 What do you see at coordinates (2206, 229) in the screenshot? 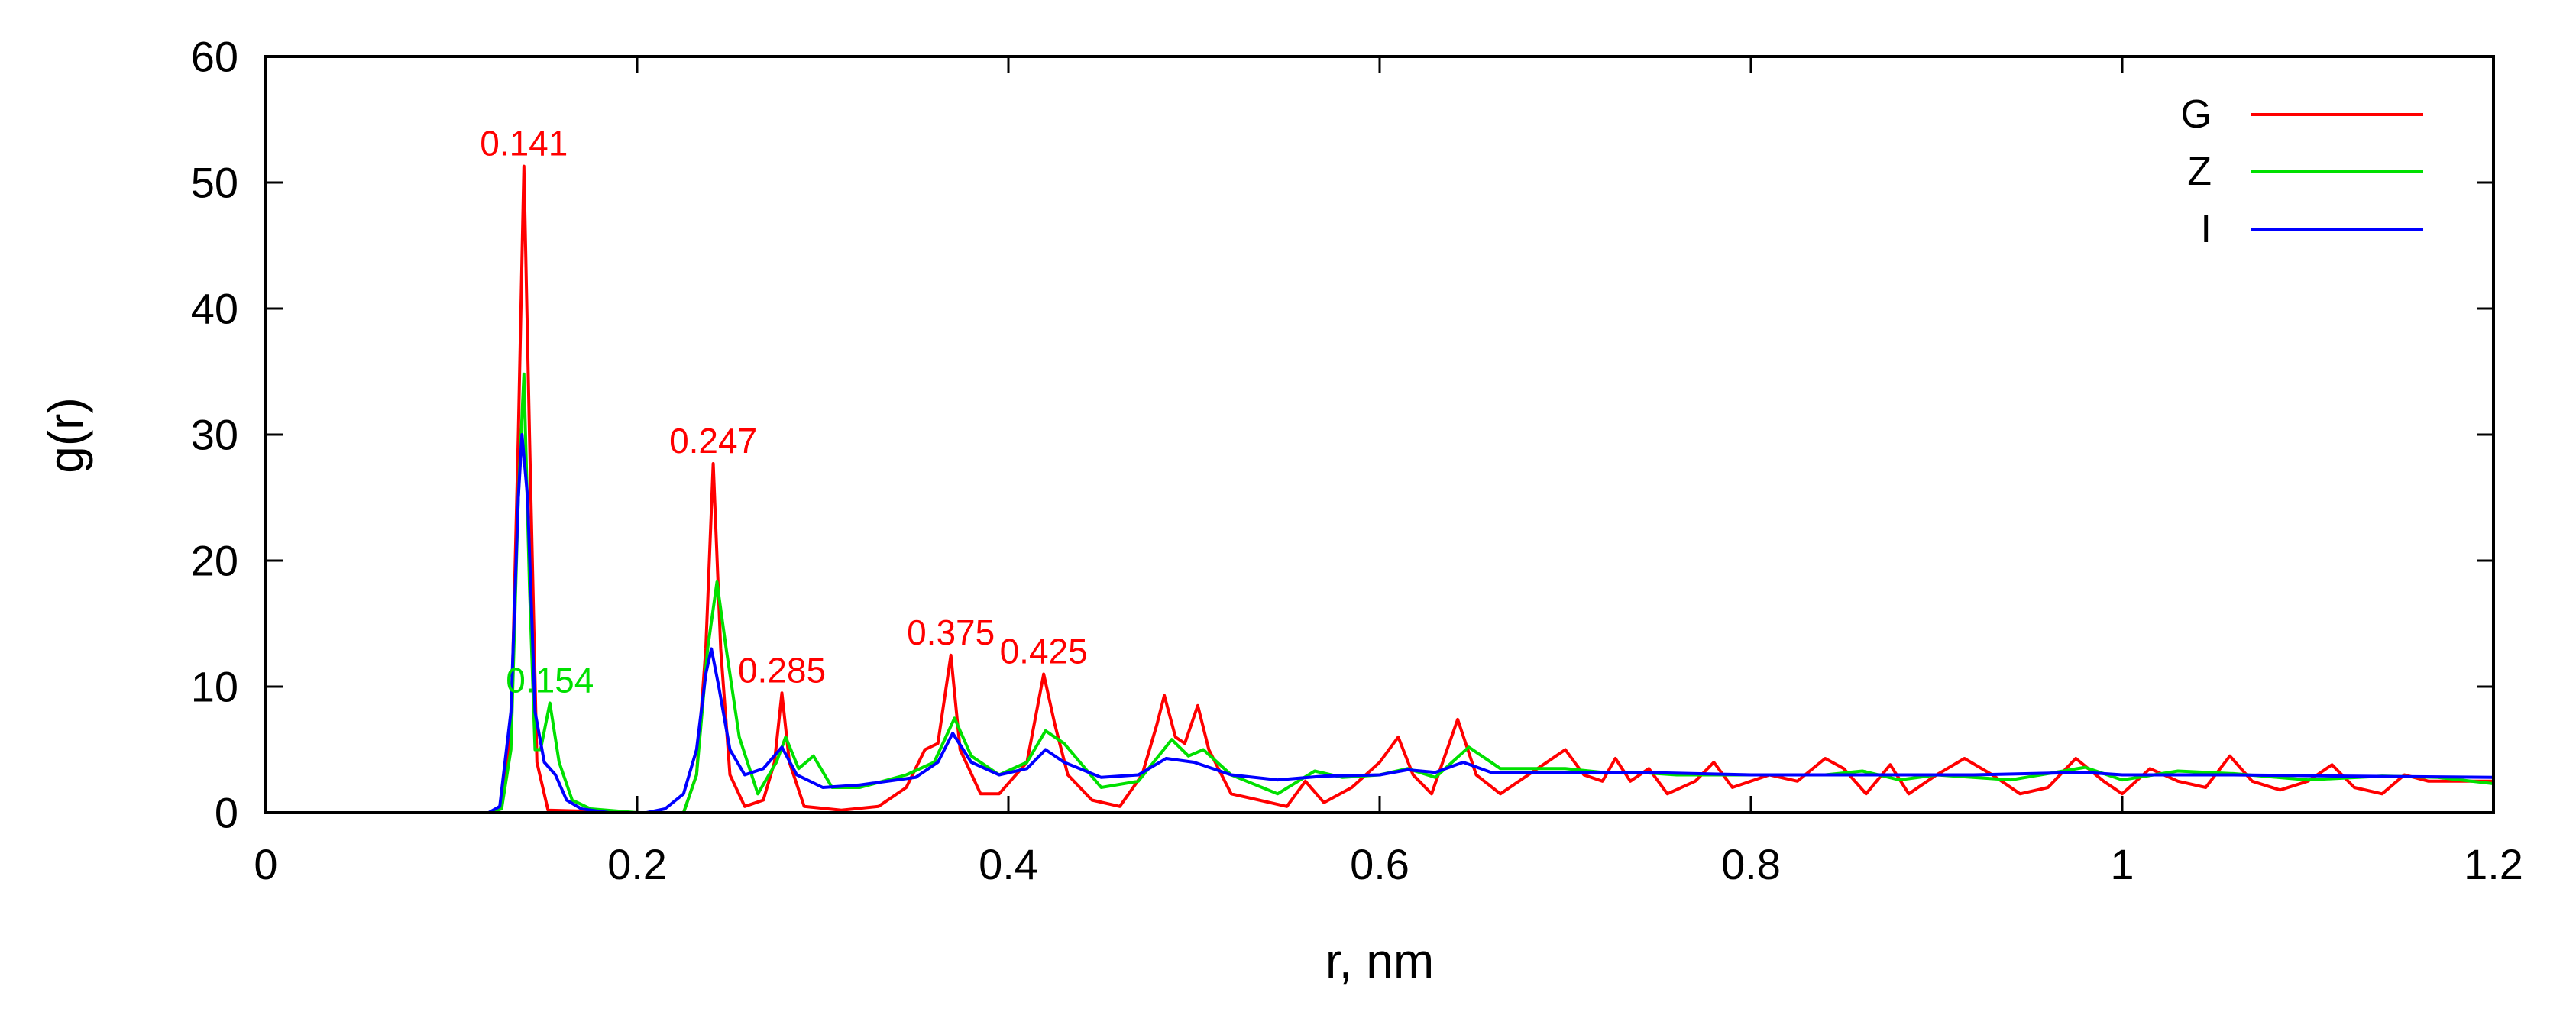
I see `legend-label: I` at bounding box center [2206, 229].